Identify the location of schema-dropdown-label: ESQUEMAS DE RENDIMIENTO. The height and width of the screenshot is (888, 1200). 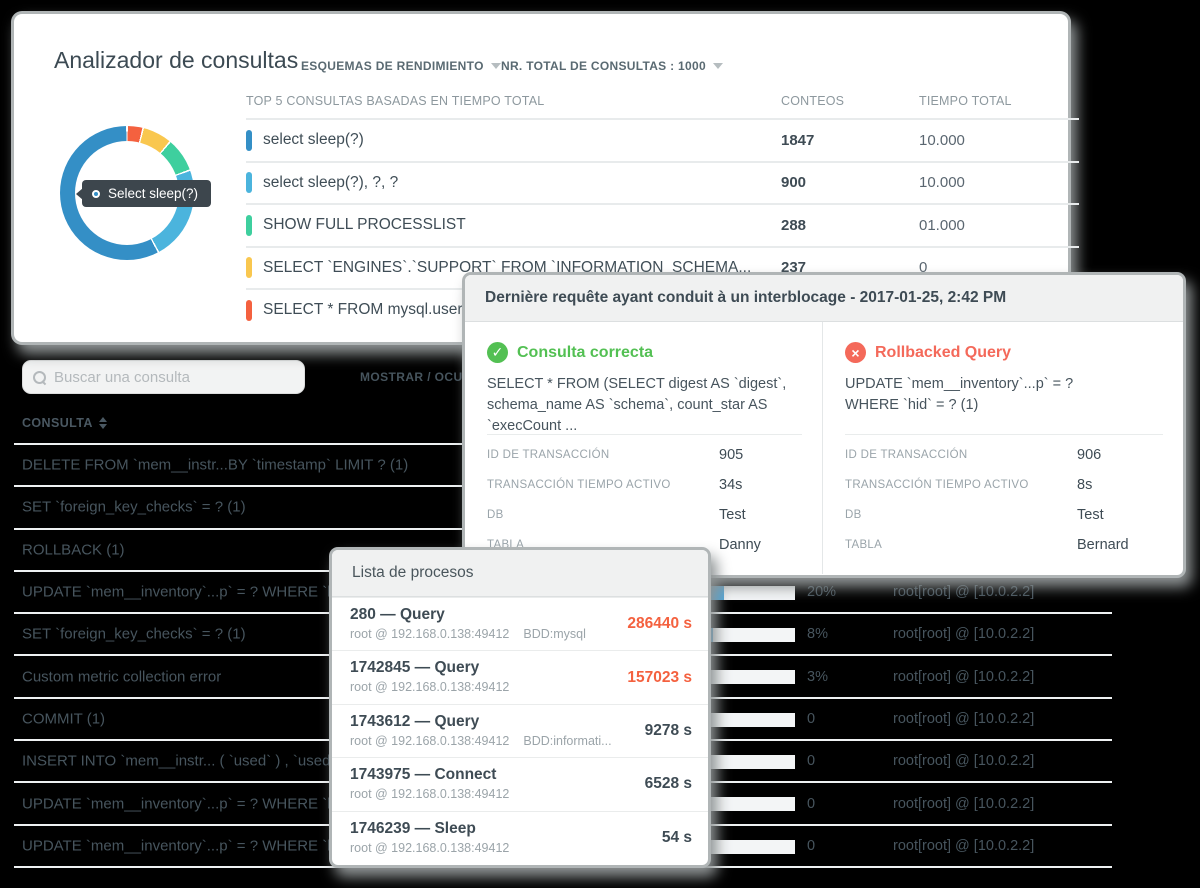
(392, 66).